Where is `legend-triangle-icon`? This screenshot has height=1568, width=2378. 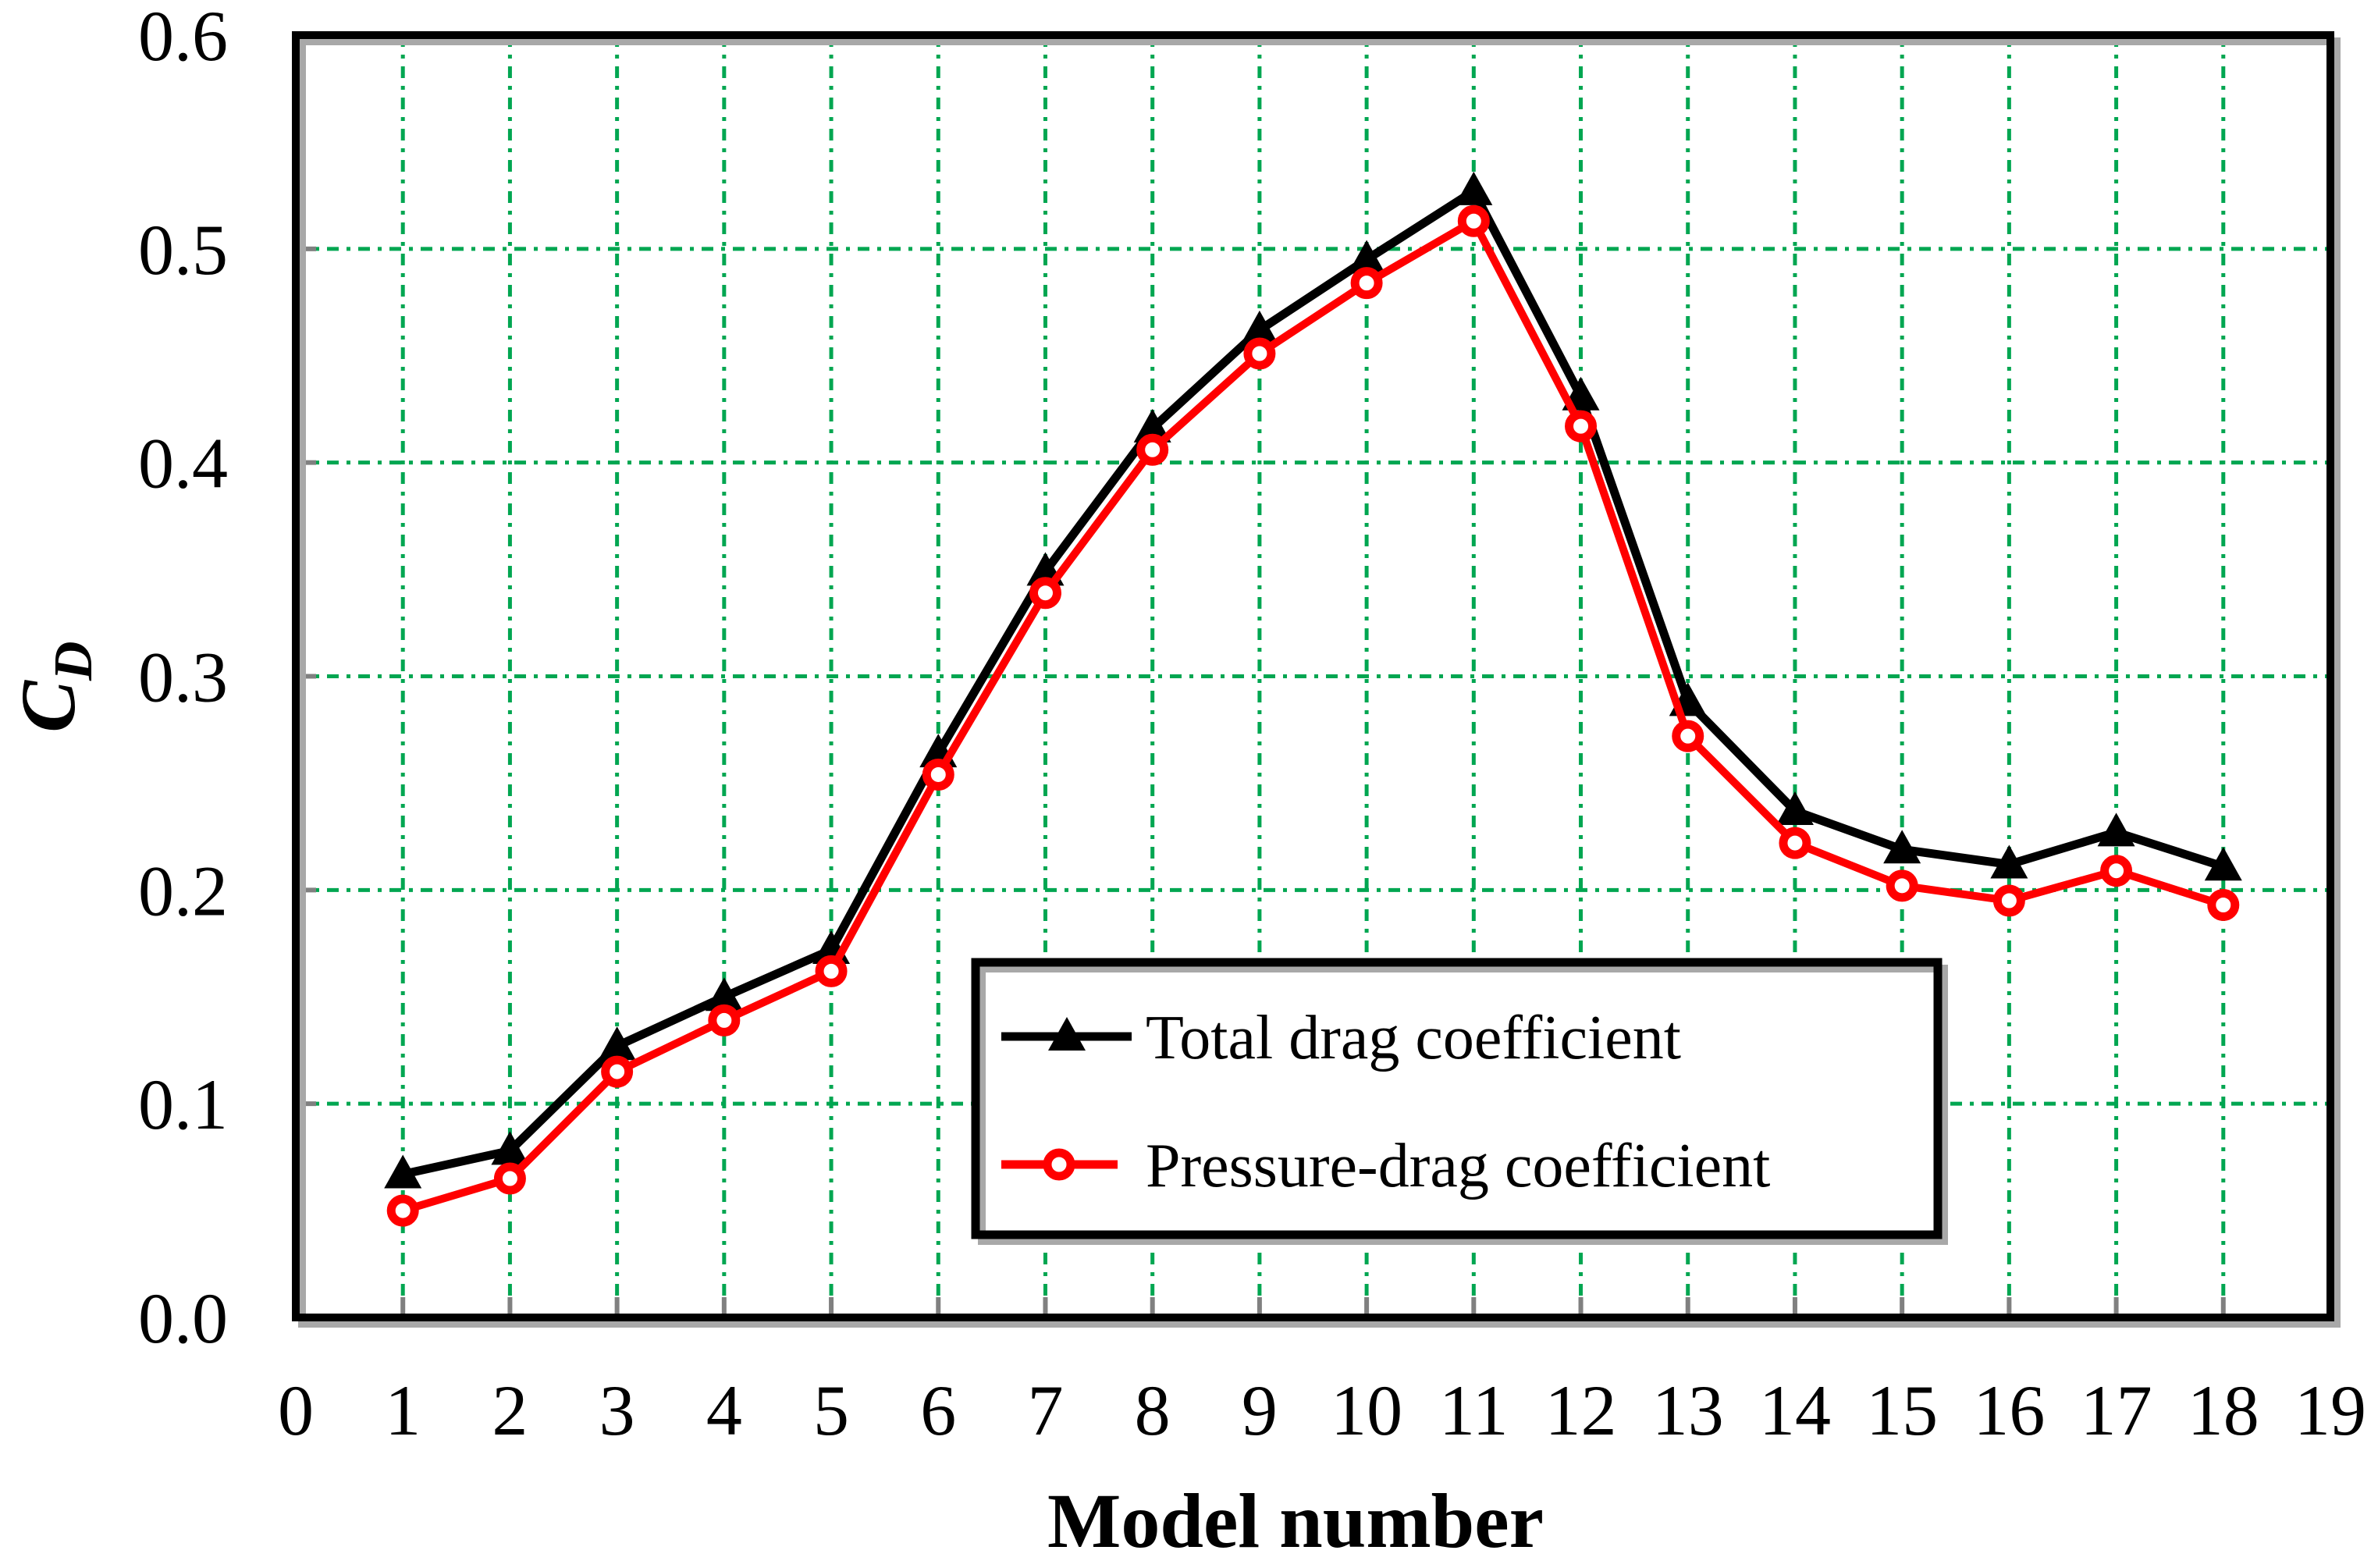
legend-triangle-icon is located at coordinates (1067, 1034).